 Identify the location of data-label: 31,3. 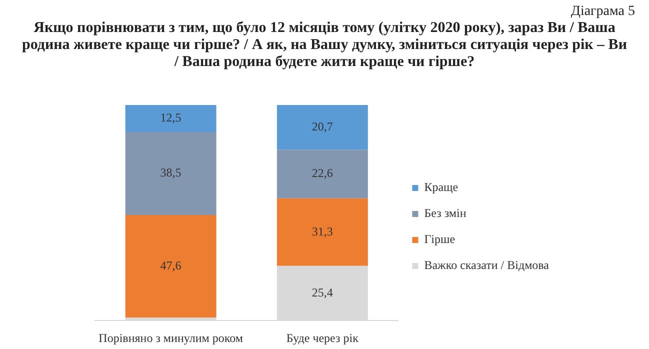
(322, 231).